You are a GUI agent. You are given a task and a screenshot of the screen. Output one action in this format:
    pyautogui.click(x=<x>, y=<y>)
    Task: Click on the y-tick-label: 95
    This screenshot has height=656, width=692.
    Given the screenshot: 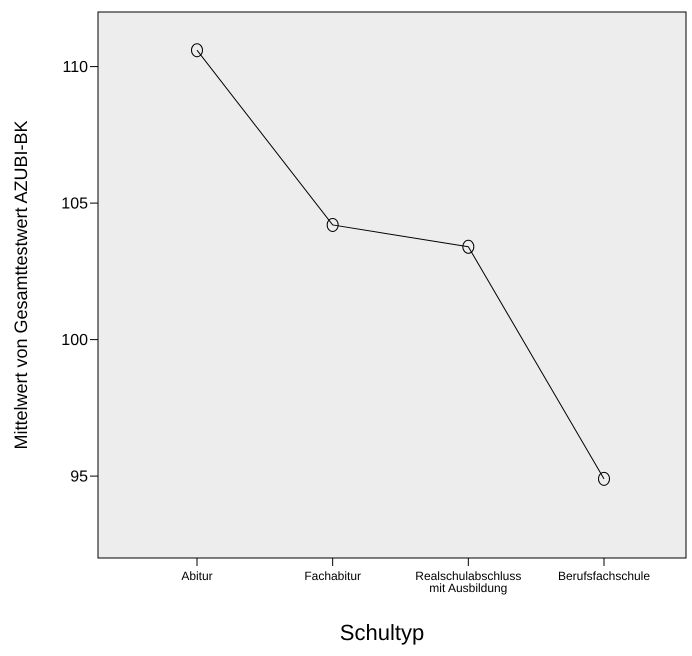 What is the action you would take?
    pyautogui.click(x=79, y=477)
    